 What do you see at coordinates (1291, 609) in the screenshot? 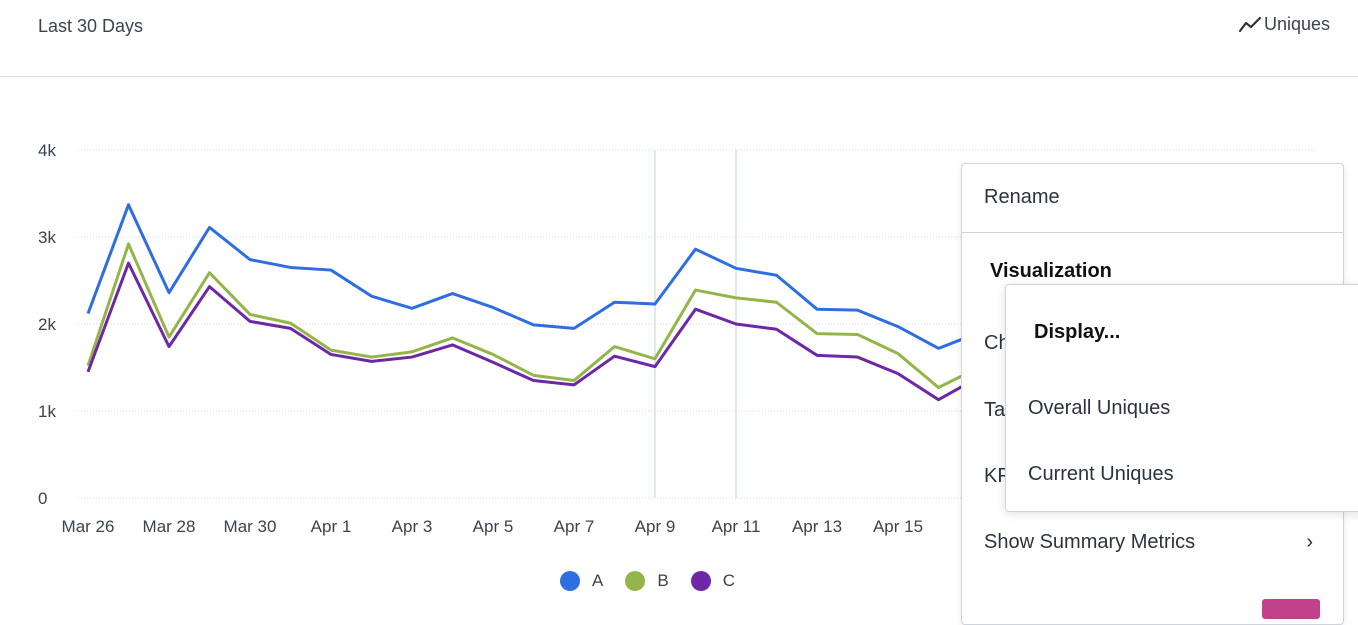
I see `new-badge` at bounding box center [1291, 609].